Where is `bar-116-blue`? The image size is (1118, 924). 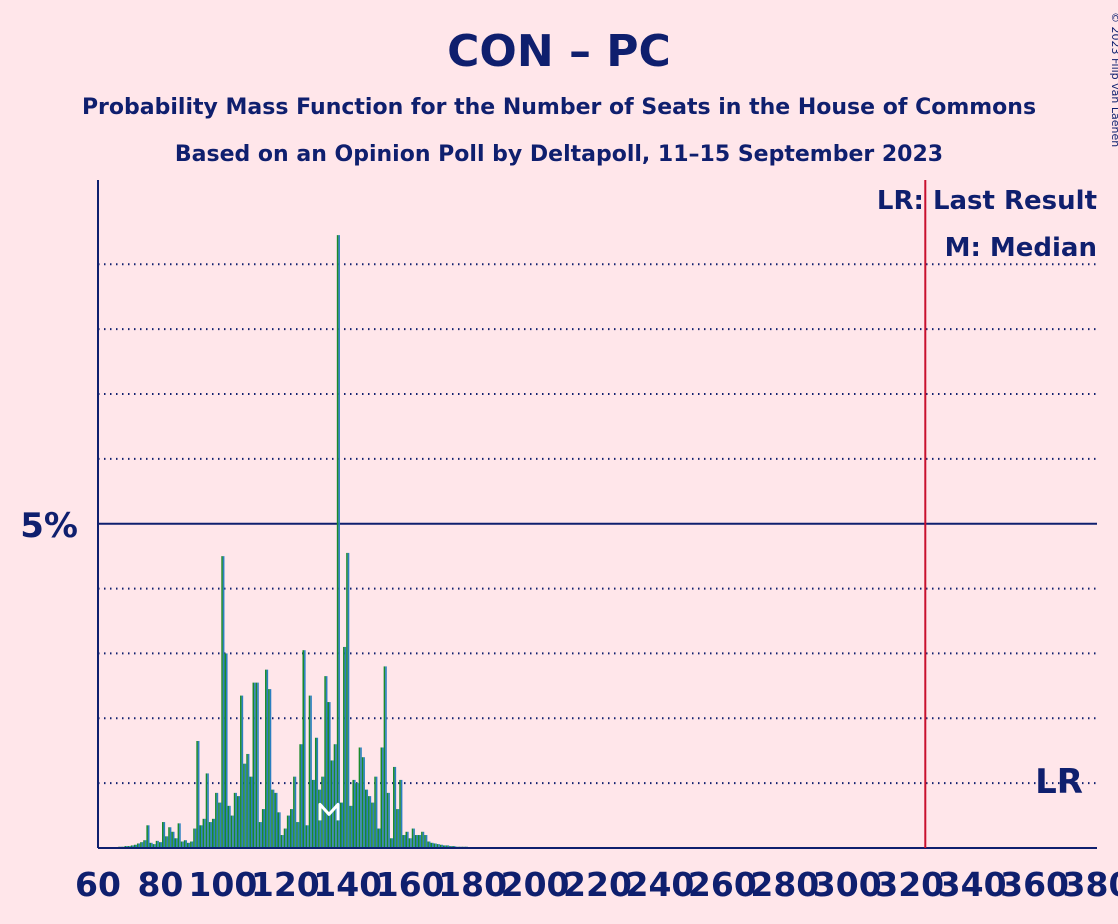
bar-116-blue is located at coordinates (273, 818).